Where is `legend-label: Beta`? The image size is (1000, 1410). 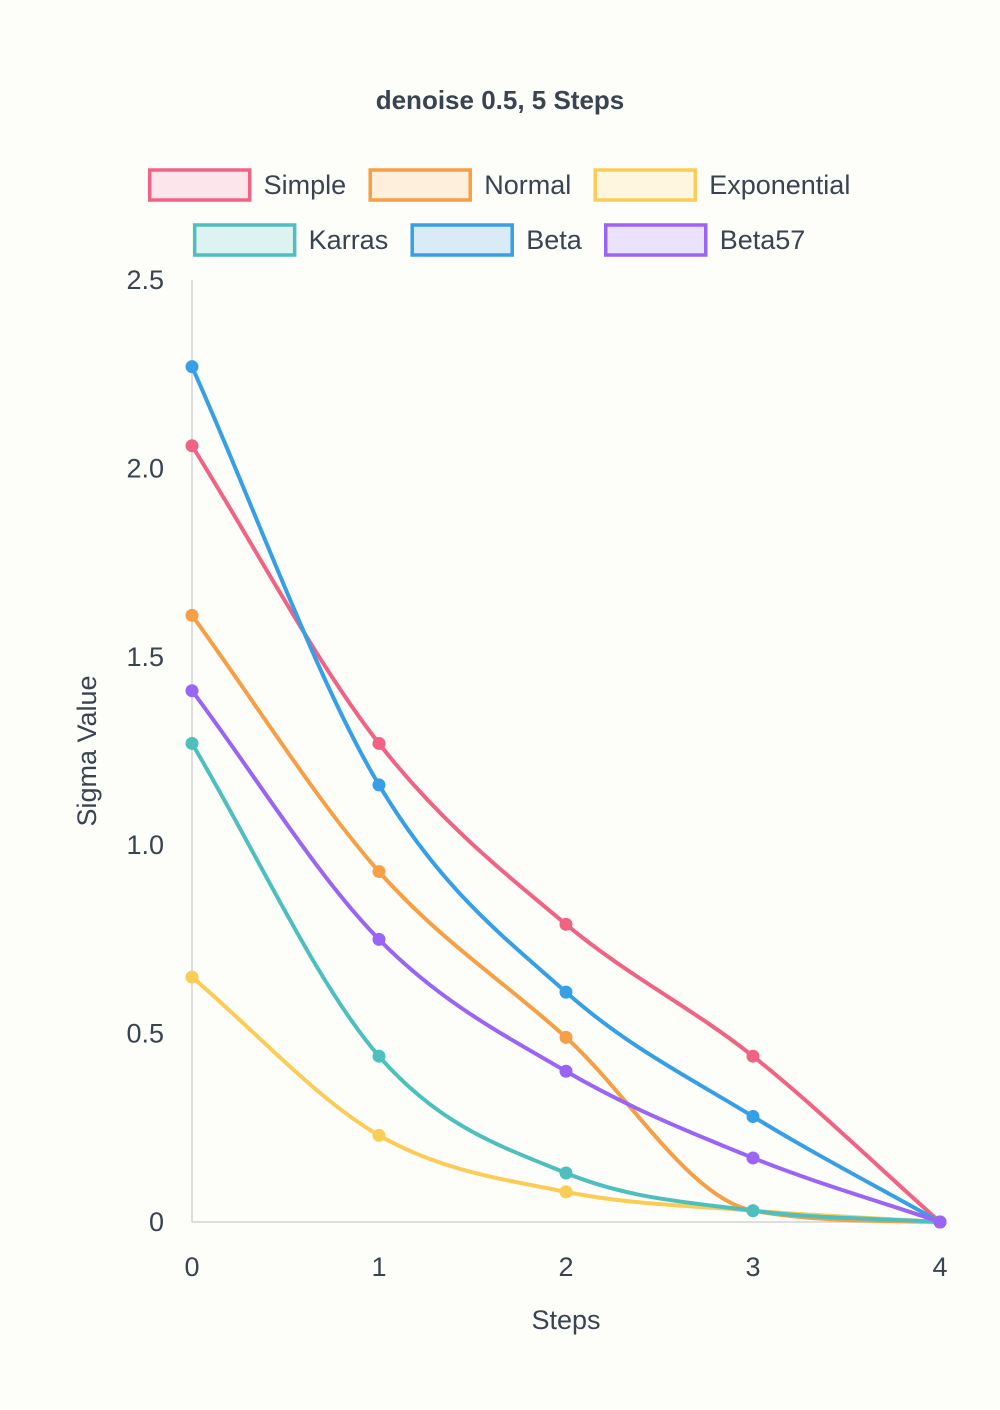
legend-label: Beta is located at coordinates (554, 240).